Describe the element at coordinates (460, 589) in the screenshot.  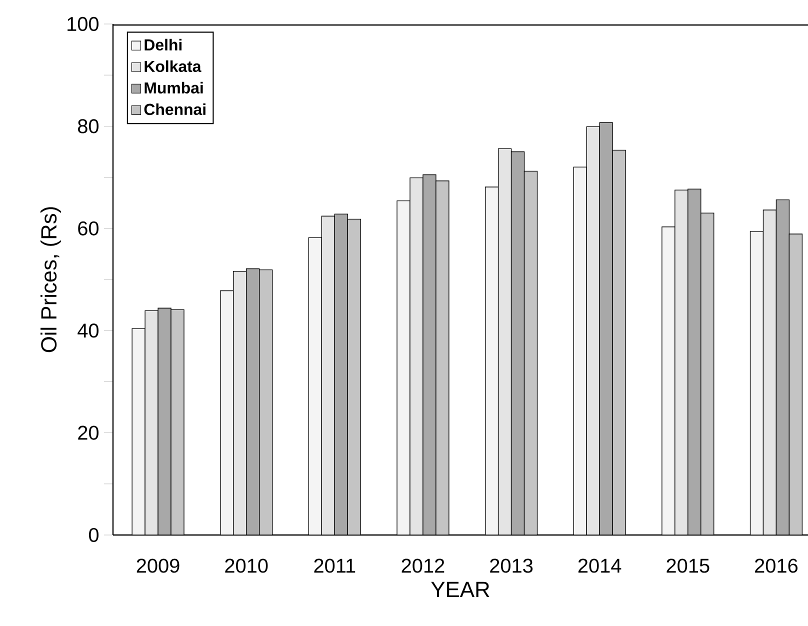
I see `x-axis-title: YEAR` at that location.